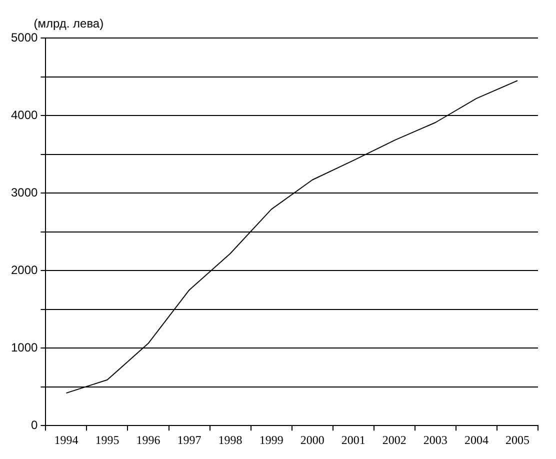 The height and width of the screenshot is (459, 556). What do you see at coordinates (435, 439) in the screenshot?
I see `x-tick-label: 2003` at bounding box center [435, 439].